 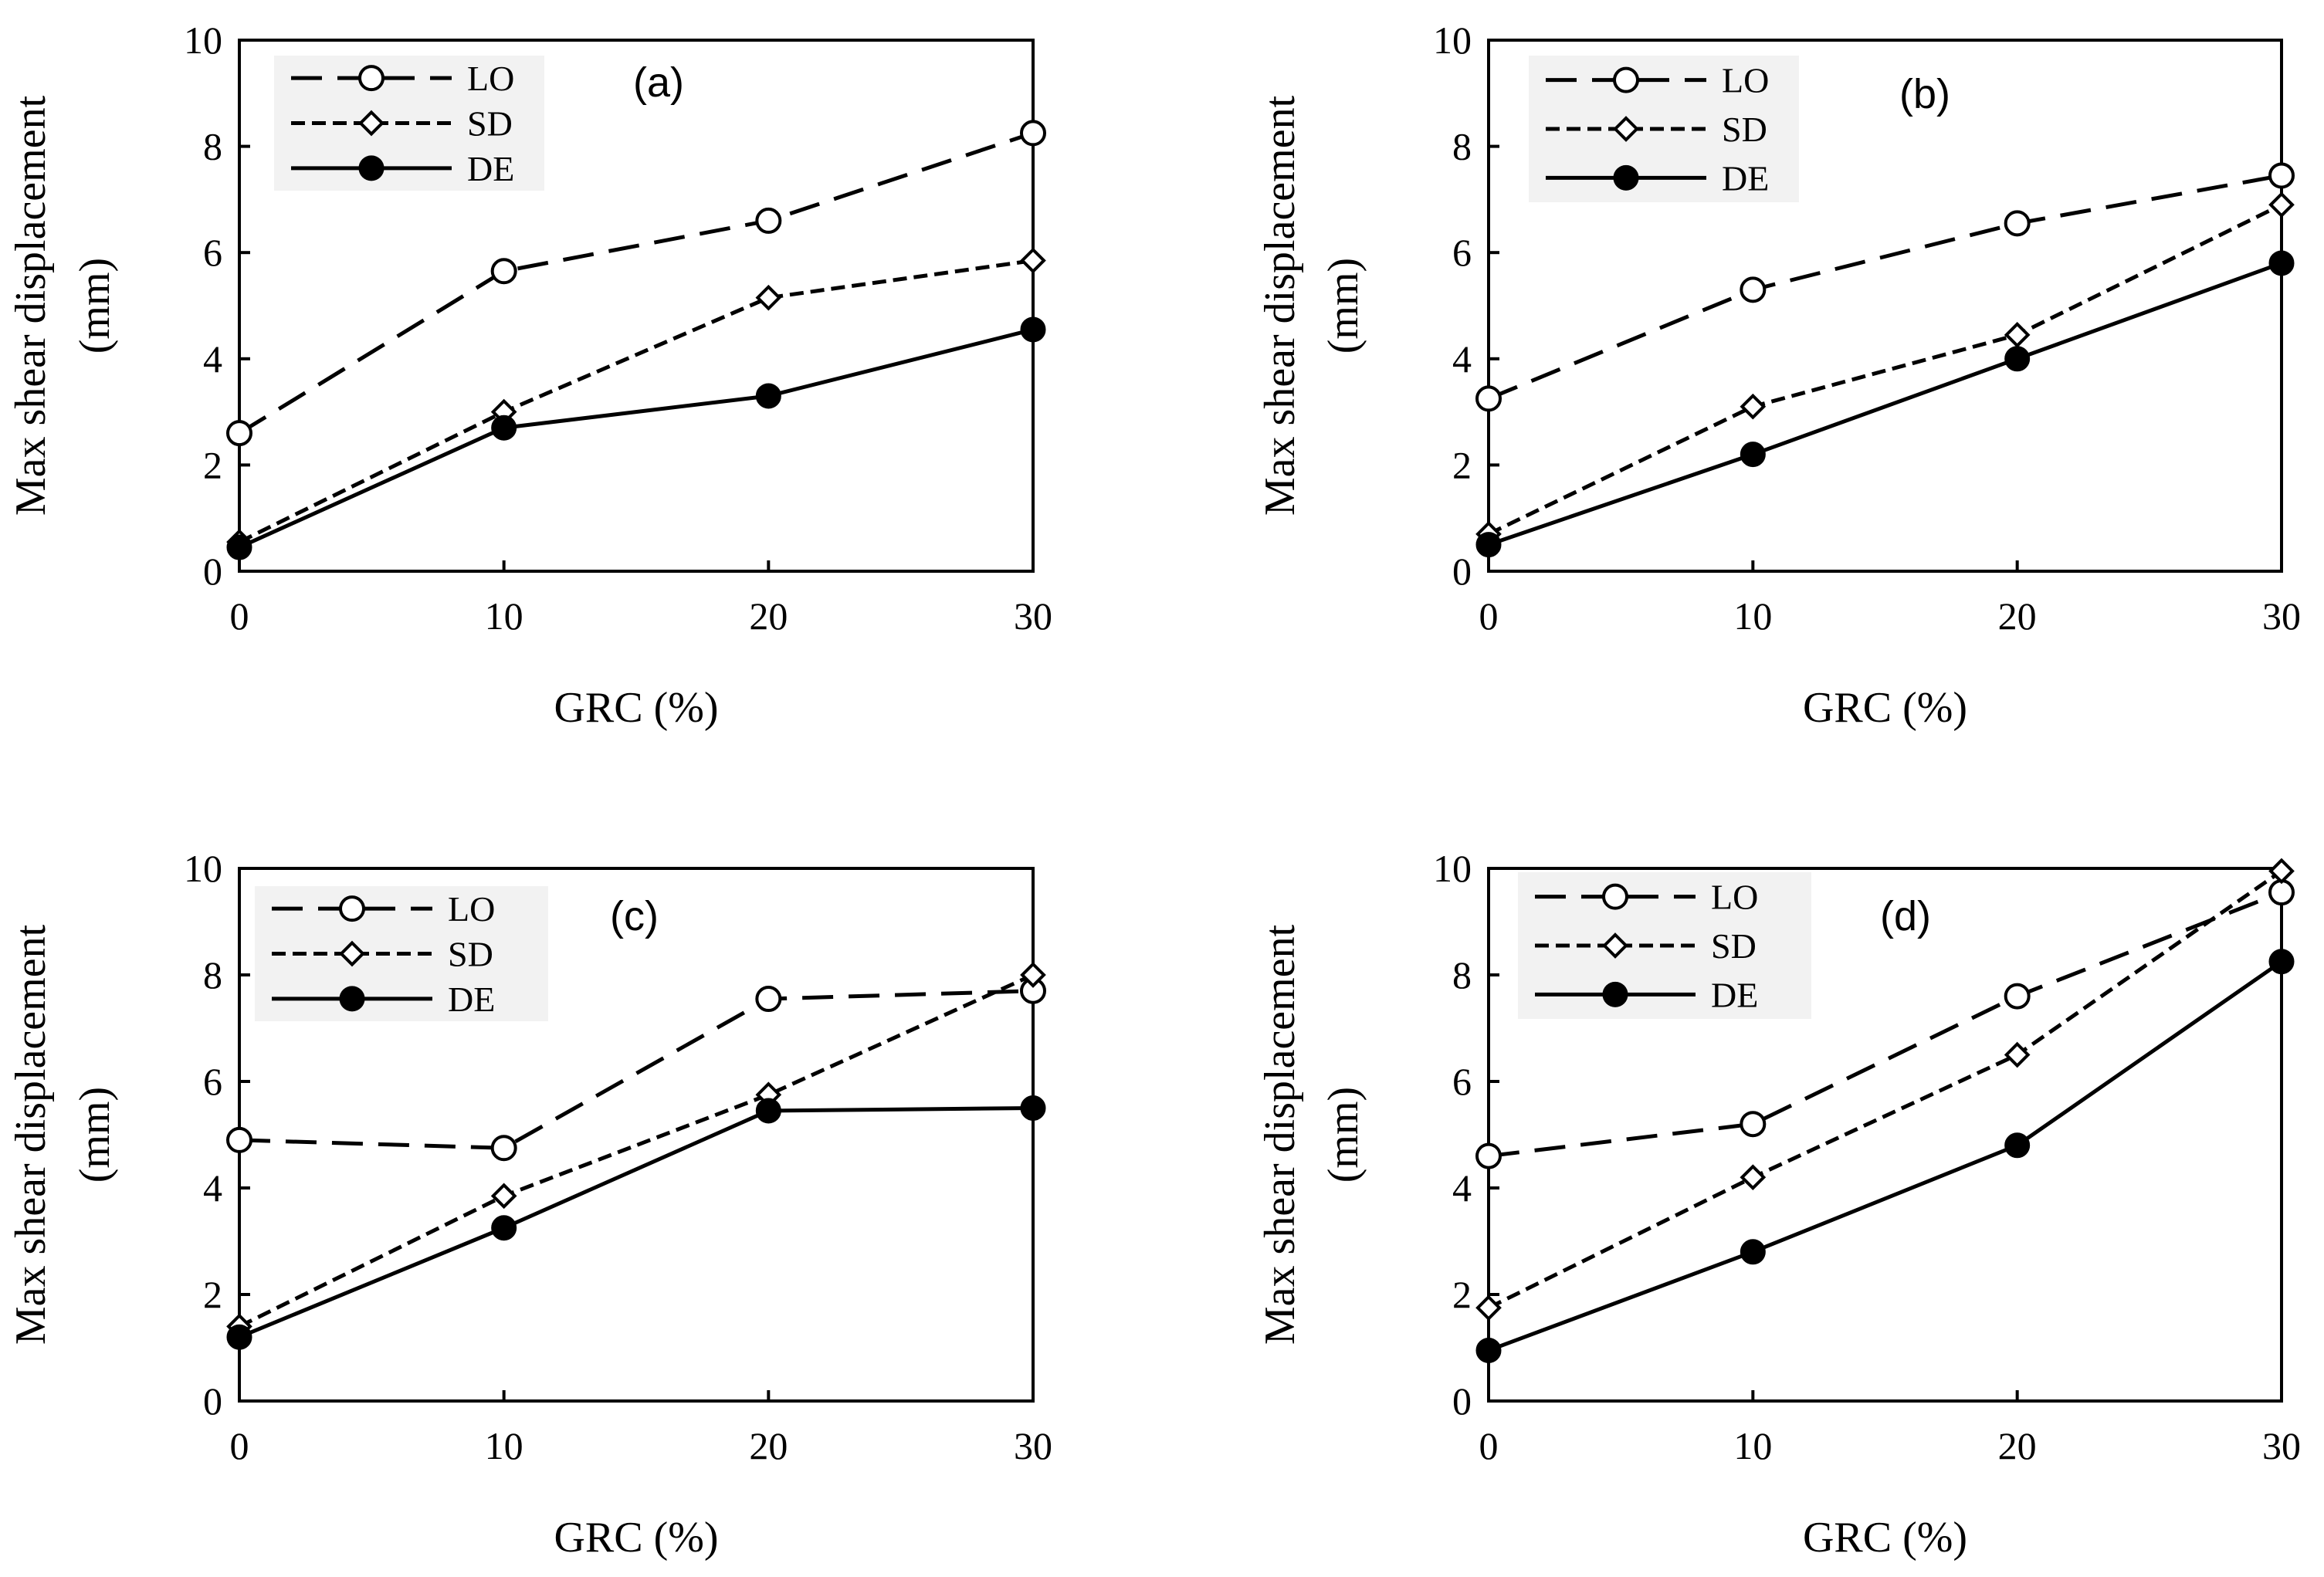 What do you see at coordinates (634, 916) in the screenshot?
I see `panel-label: (c)` at bounding box center [634, 916].